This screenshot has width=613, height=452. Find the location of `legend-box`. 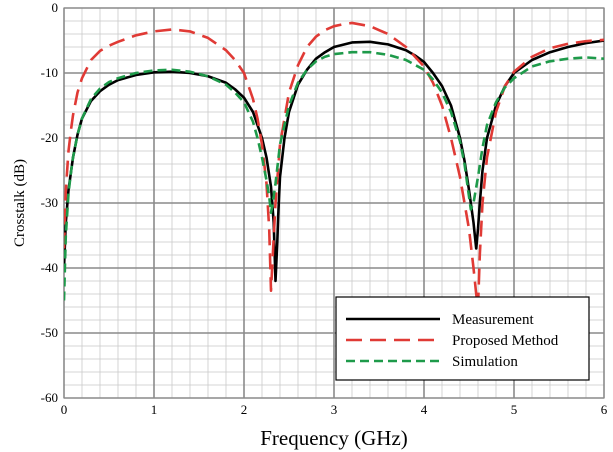

legend-box is located at coordinates (462, 338).